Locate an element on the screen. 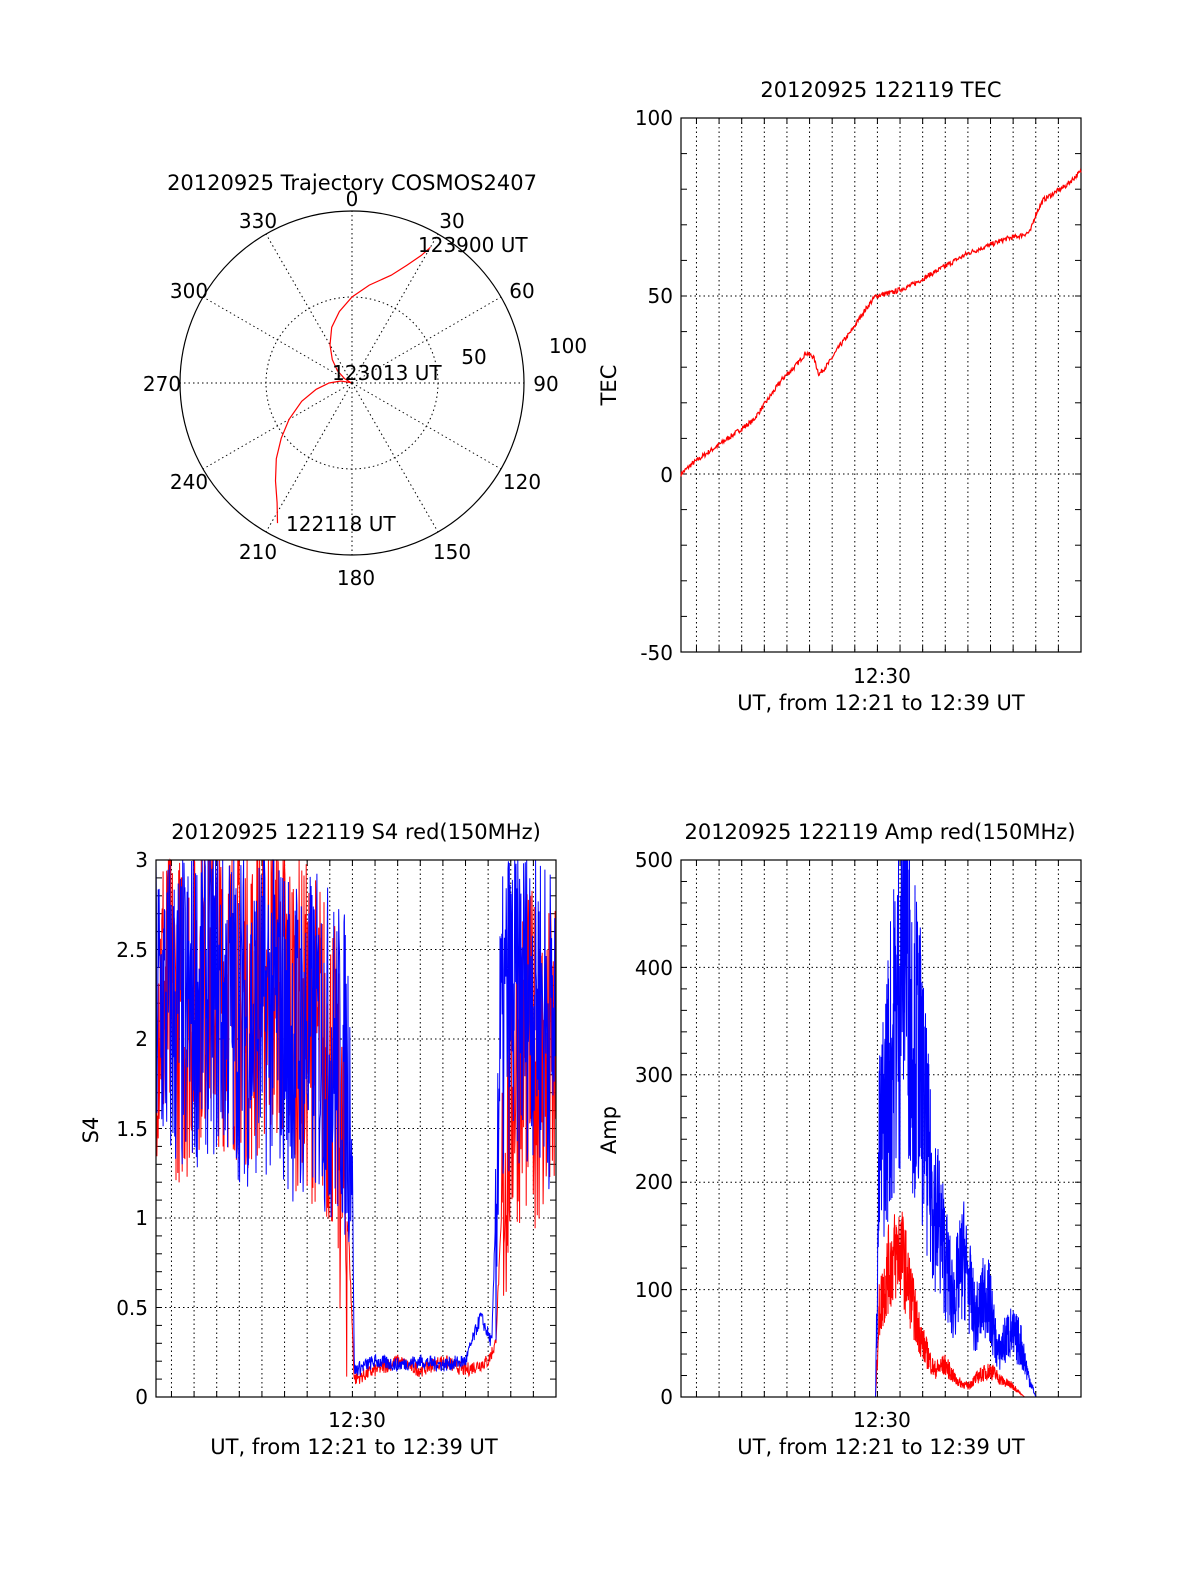 The image size is (1200, 1575). amp-y-tick: 100 is located at coordinates (654, 1290).